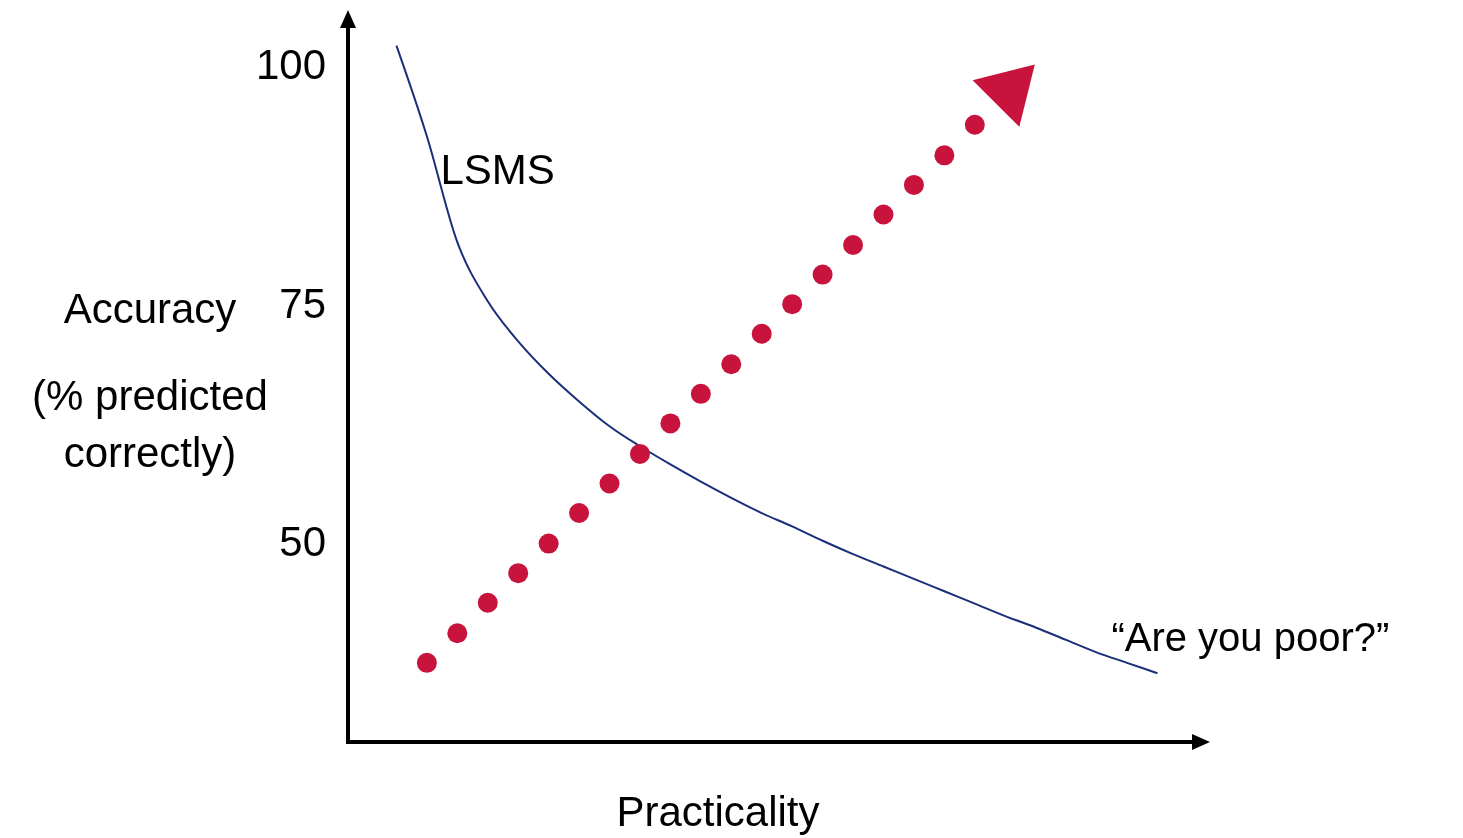 This screenshot has width=1463, height=838. I want to click on y-axis-title: Accuracy (% predicted correctly), so click(150, 380).